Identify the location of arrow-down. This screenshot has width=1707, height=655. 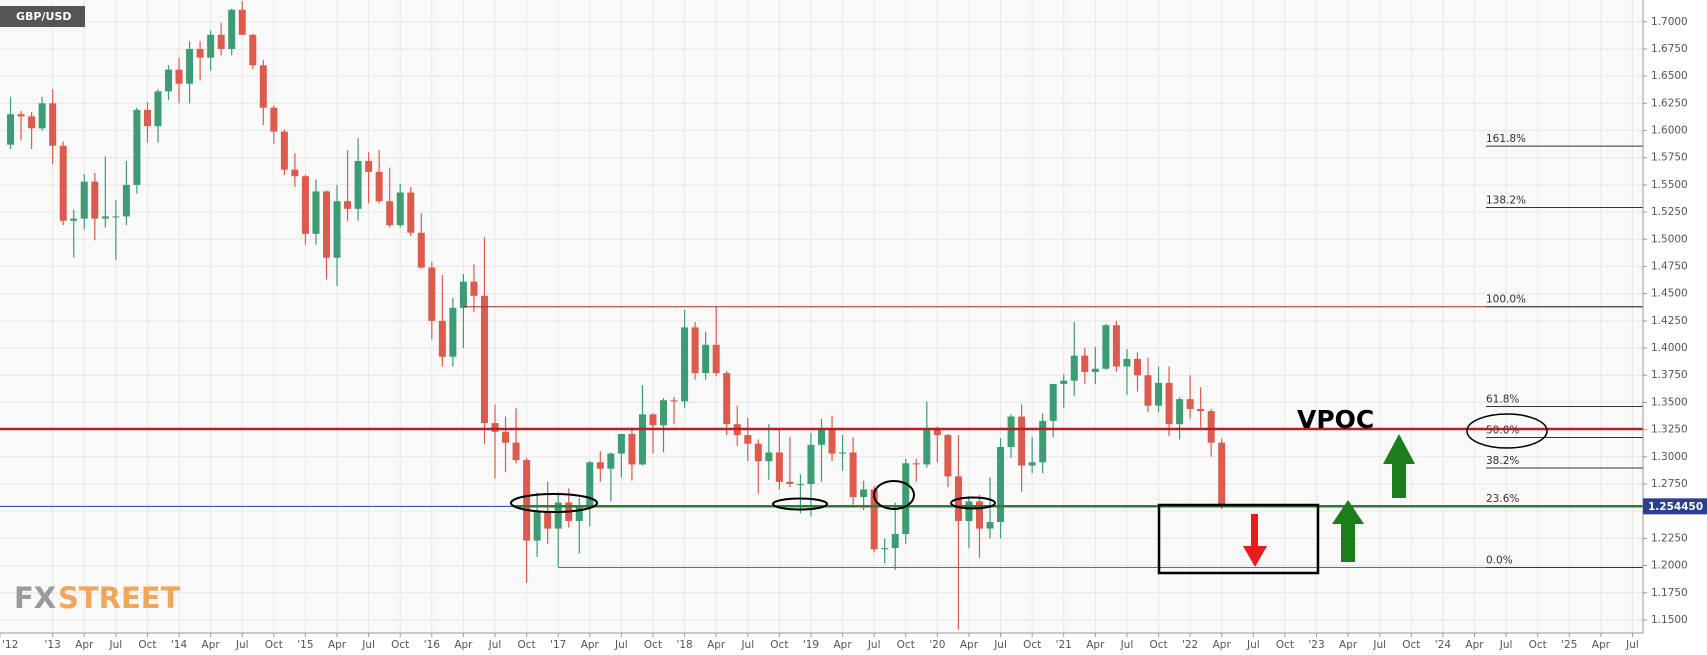
(1254, 531).